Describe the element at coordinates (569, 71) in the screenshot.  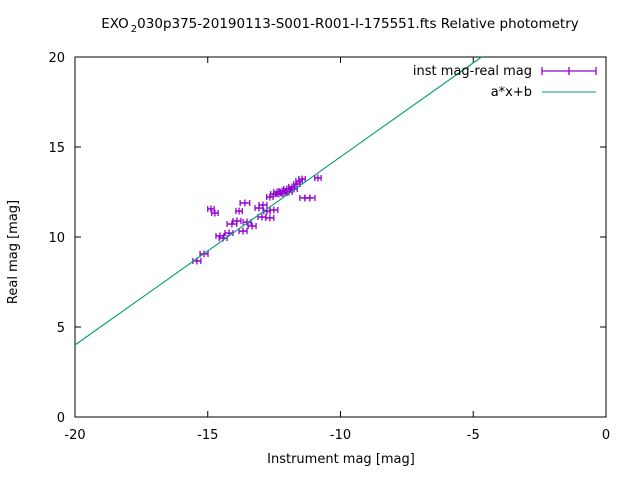
I see `legend-sample-xerrorbar` at that location.